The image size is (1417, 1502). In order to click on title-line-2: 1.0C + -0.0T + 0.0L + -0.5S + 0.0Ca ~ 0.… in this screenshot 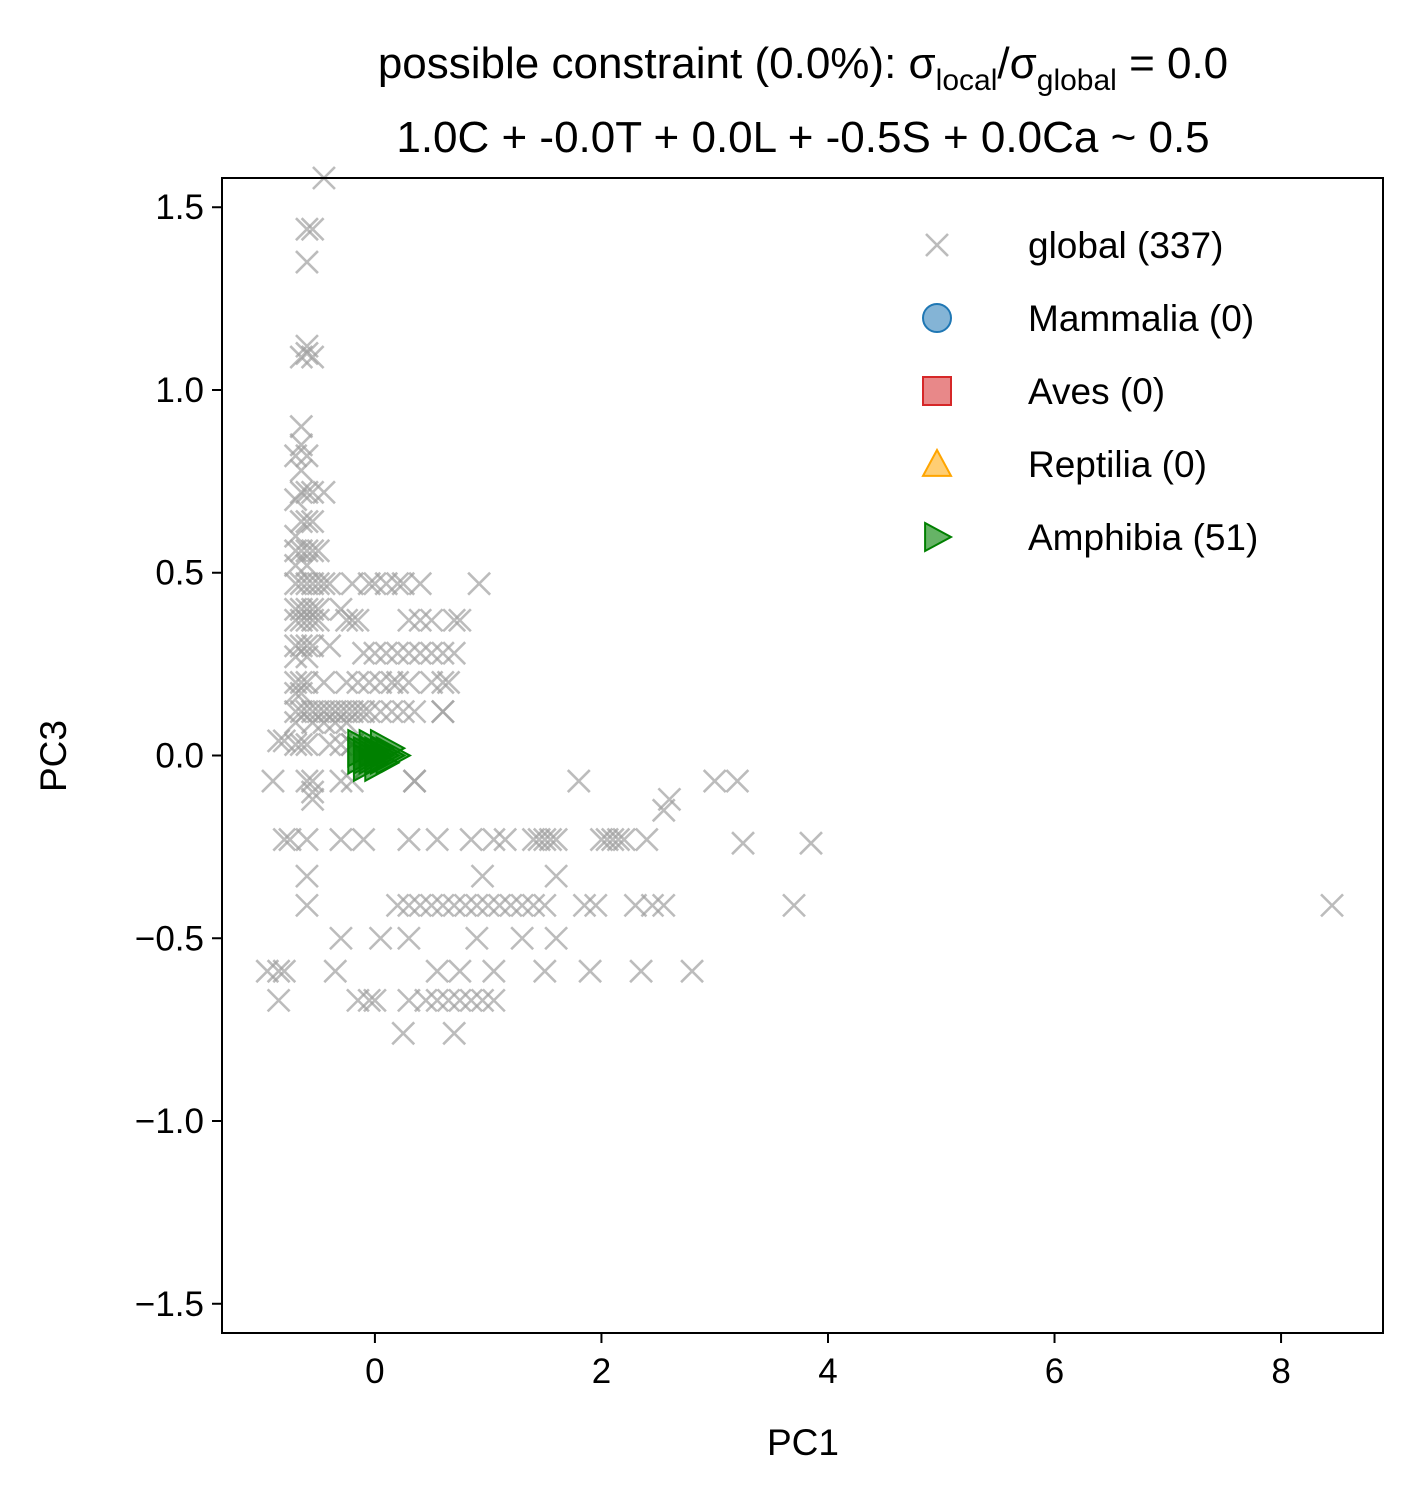, I will do `click(802, 137)`.